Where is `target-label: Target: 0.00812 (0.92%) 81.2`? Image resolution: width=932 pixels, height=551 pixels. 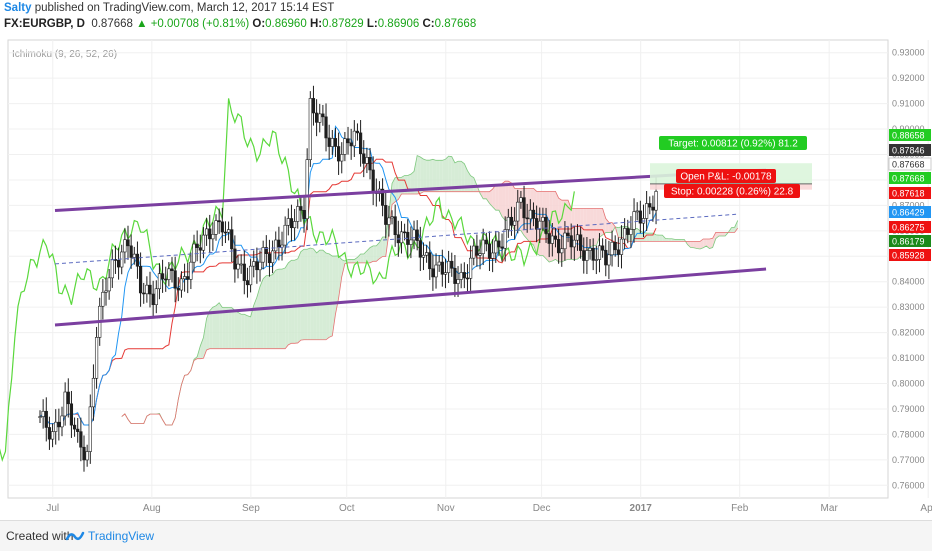 target-label: Target: 0.00812 (0.92%) 81.2 is located at coordinates (733, 144).